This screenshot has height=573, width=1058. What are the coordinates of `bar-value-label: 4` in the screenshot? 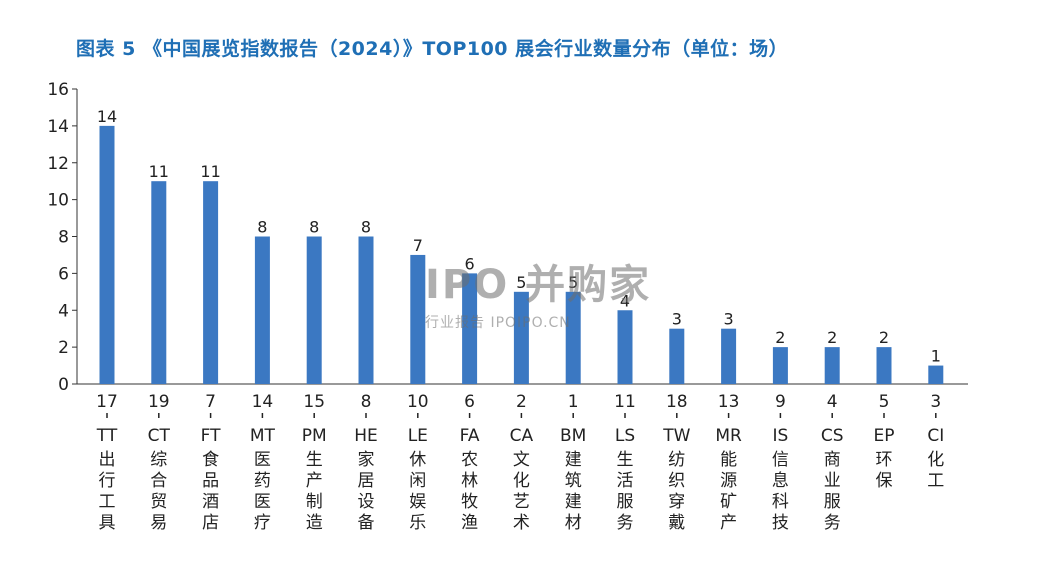 It's located at (625, 300).